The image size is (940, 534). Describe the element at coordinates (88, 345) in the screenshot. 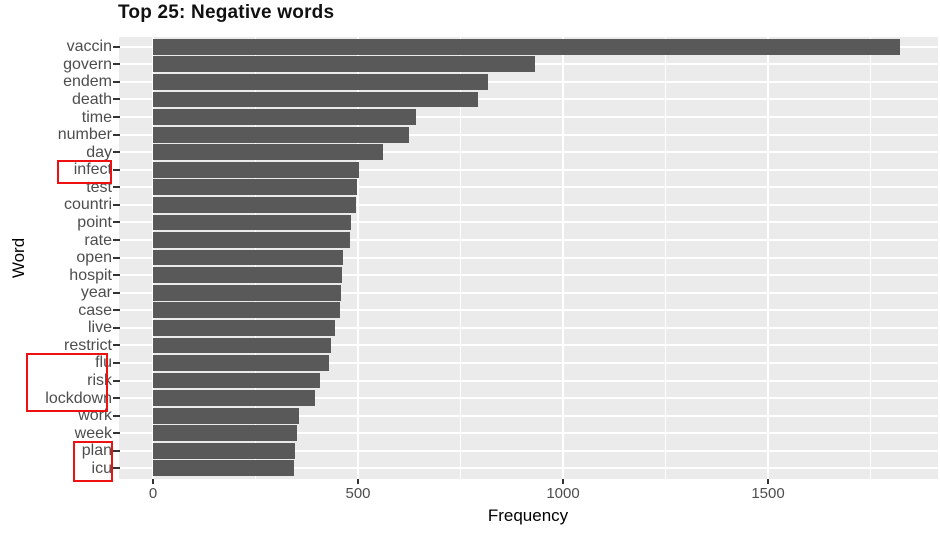

I see `y-tick-label-restrict: restrict` at that location.